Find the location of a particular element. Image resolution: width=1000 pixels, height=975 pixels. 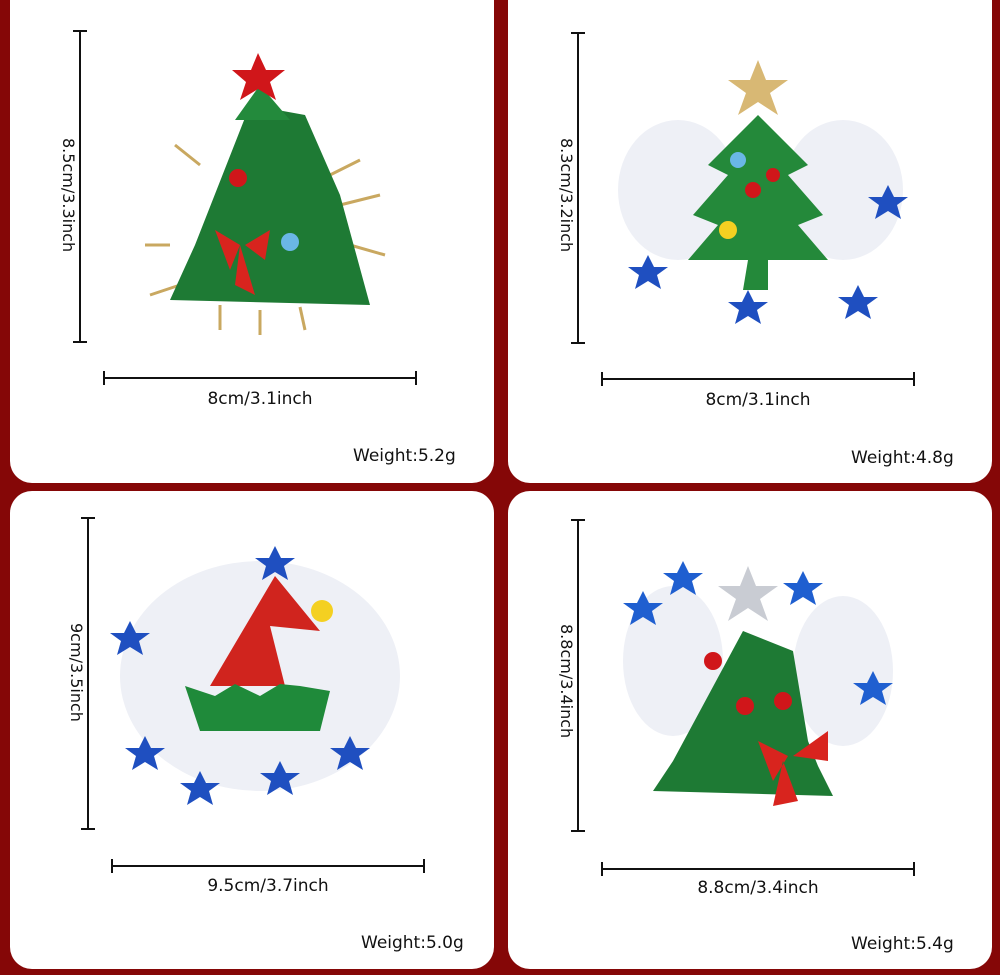

tinsel-tree-image is located at coordinates (265, 194).